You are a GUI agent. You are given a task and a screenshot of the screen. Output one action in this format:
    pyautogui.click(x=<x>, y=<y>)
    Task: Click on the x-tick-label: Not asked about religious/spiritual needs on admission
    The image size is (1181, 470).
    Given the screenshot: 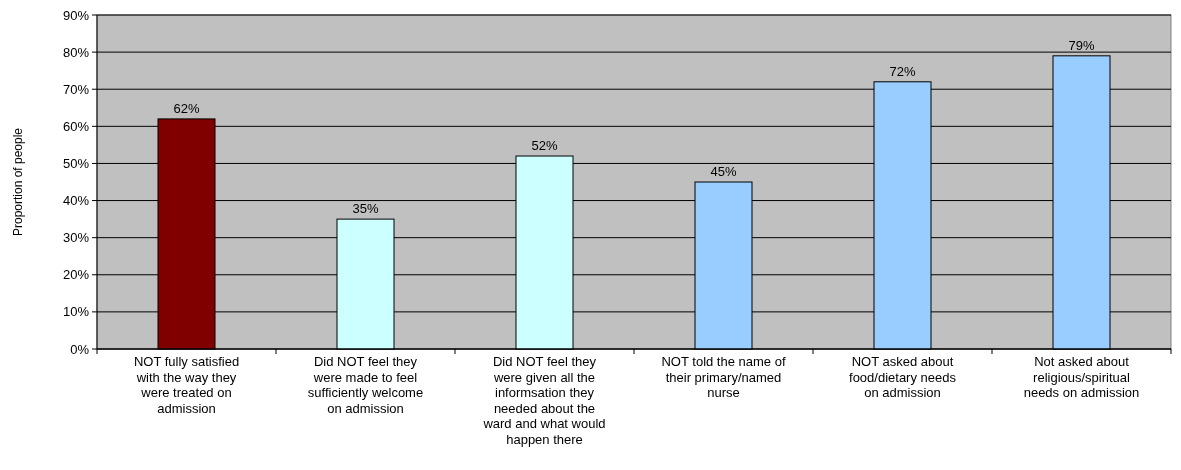 What is the action you would take?
    pyautogui.click(x=1081, y=377)
    